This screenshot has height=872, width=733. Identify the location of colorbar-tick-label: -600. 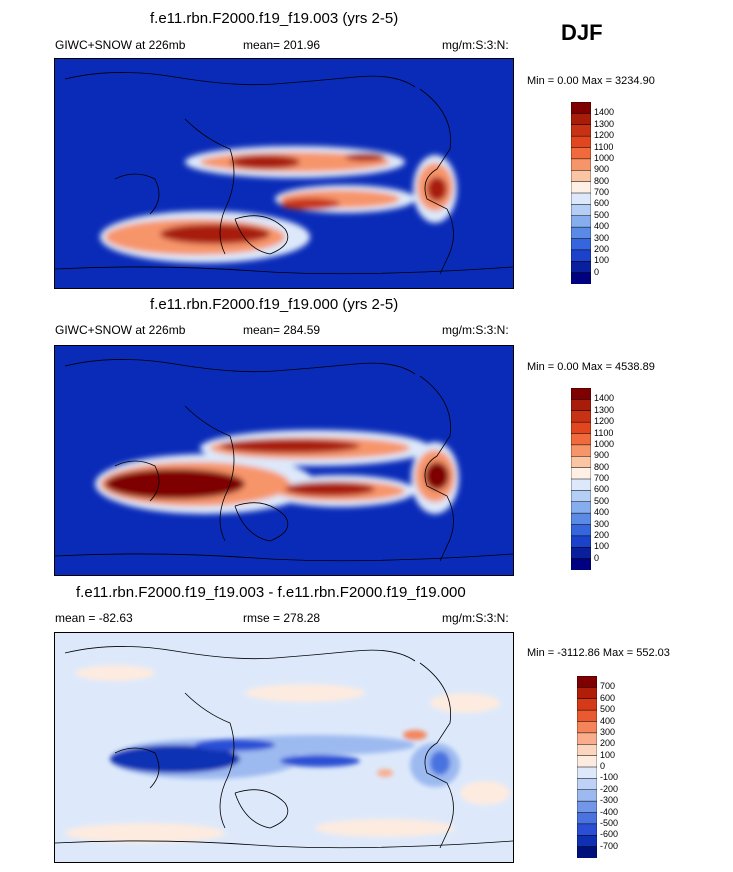
(609, 834).